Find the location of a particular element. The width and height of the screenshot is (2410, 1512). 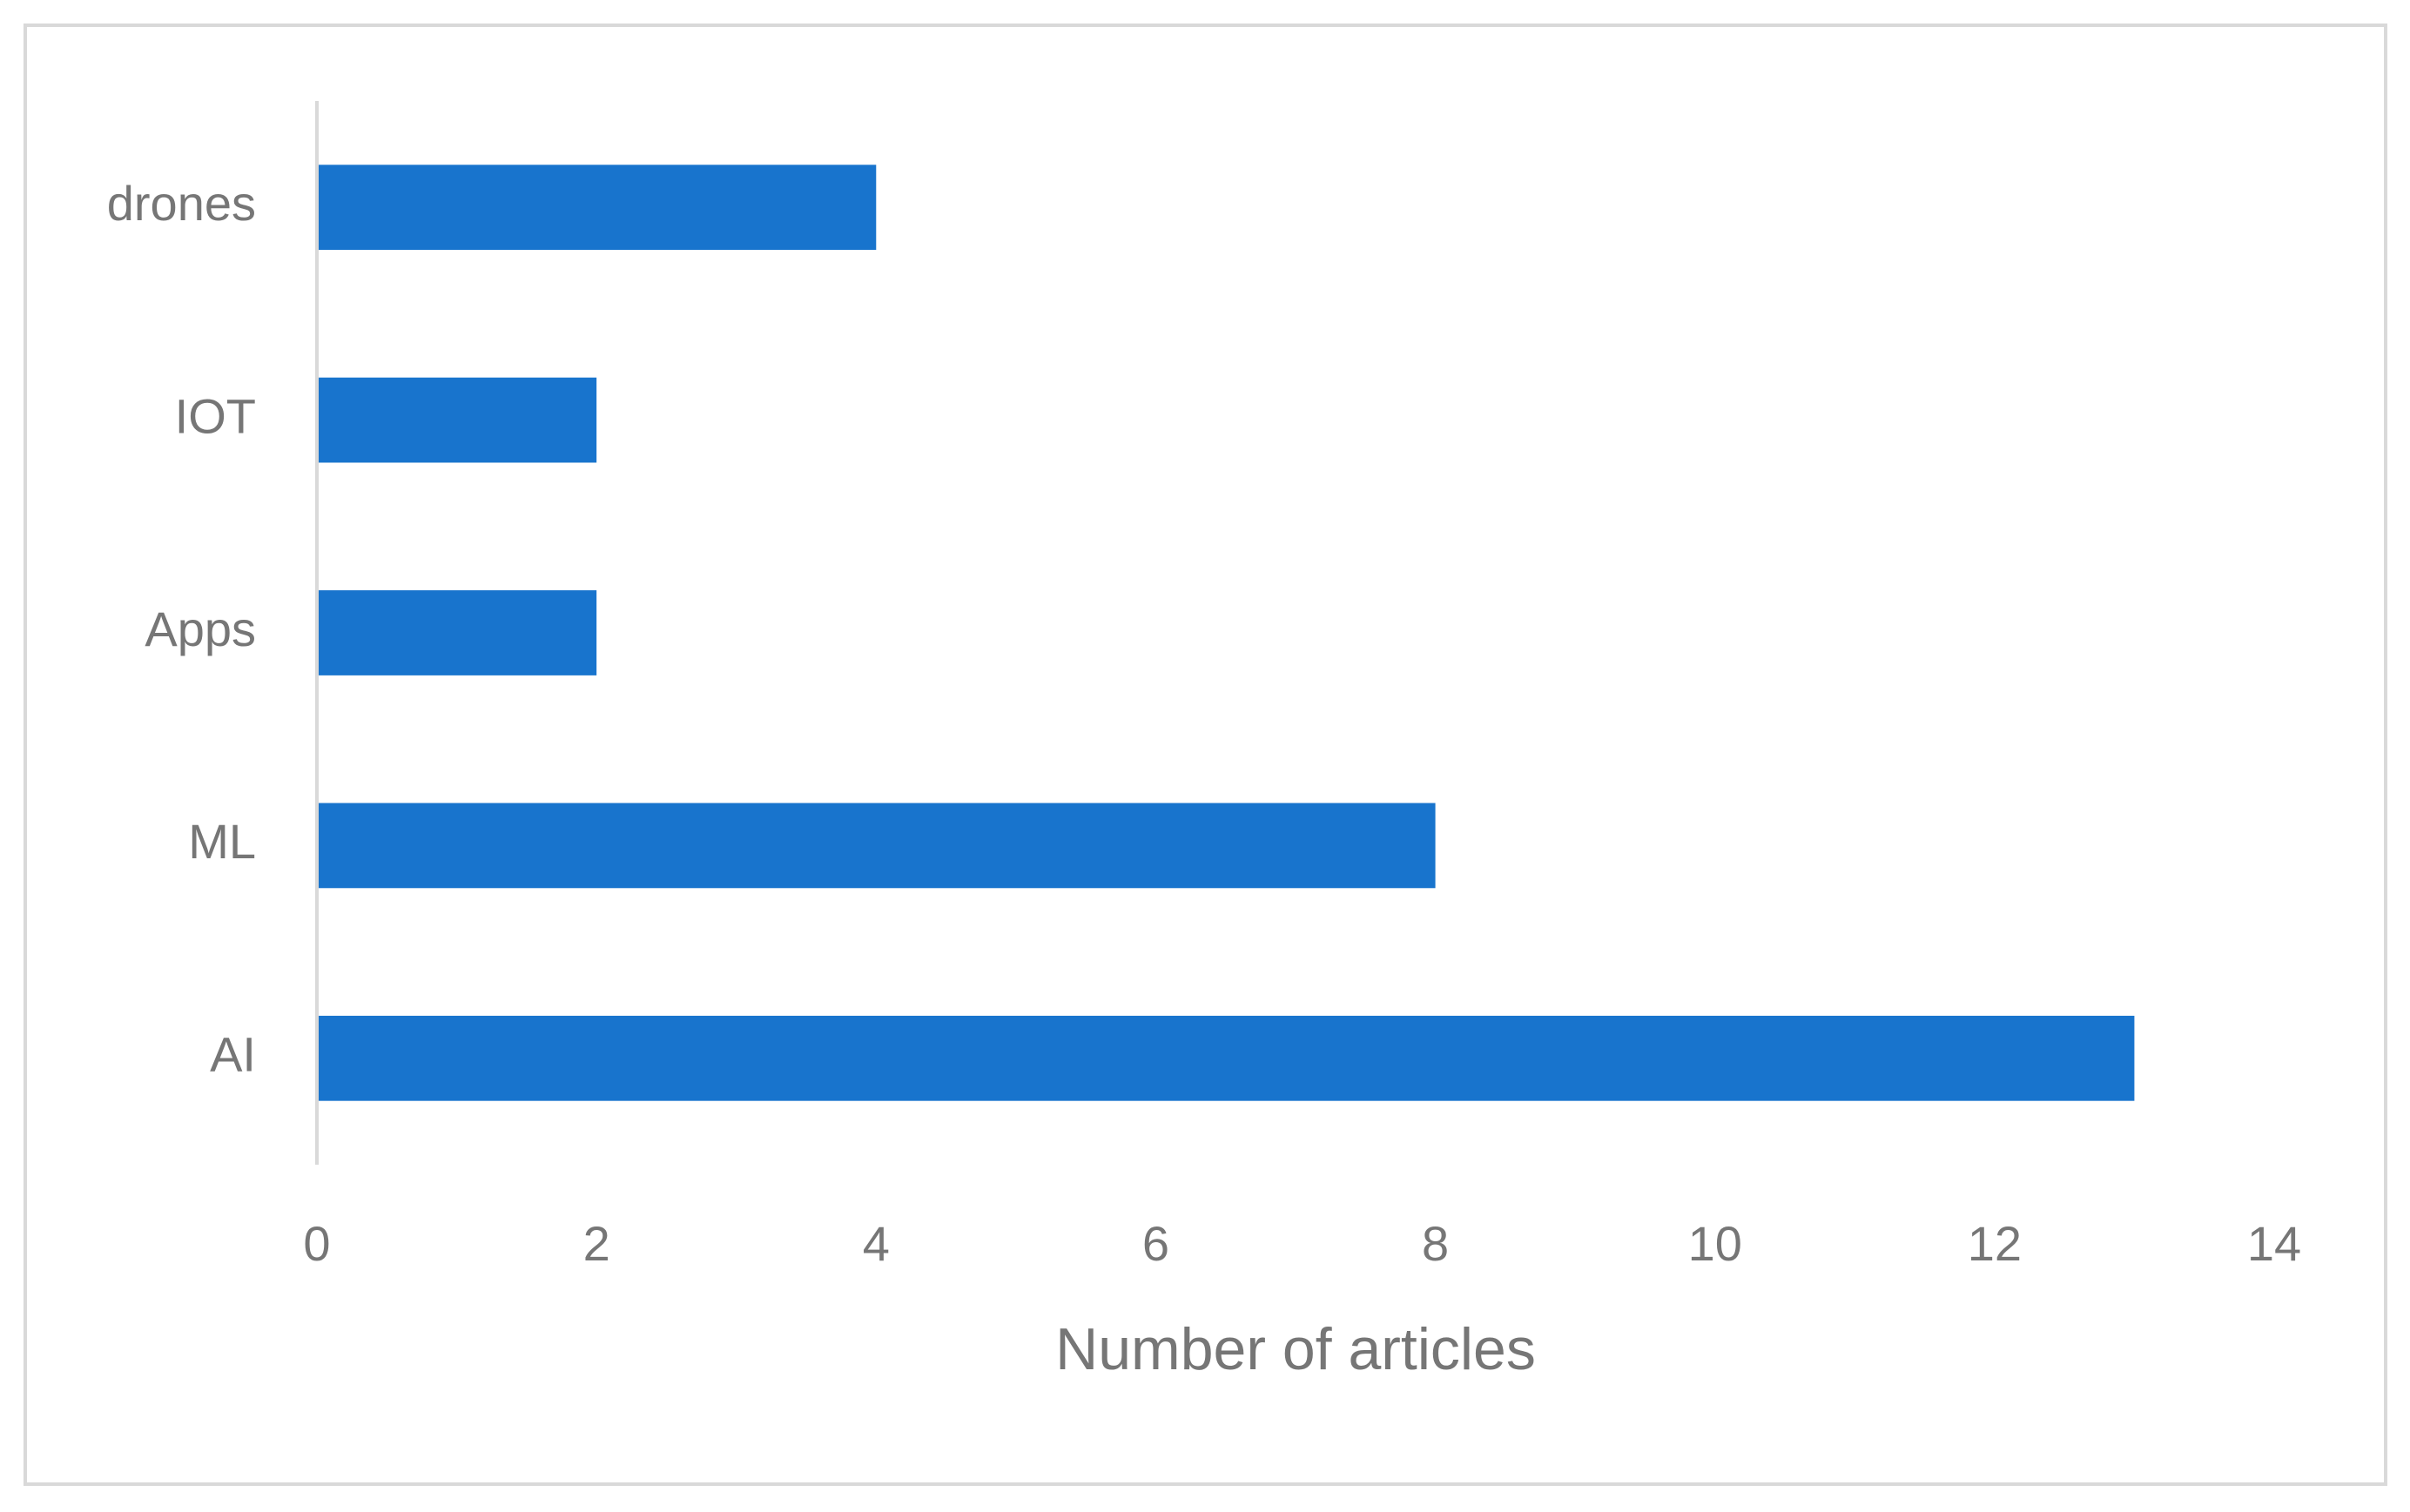

x-tick-label: 8 is located at coordinates (1435, 1243).